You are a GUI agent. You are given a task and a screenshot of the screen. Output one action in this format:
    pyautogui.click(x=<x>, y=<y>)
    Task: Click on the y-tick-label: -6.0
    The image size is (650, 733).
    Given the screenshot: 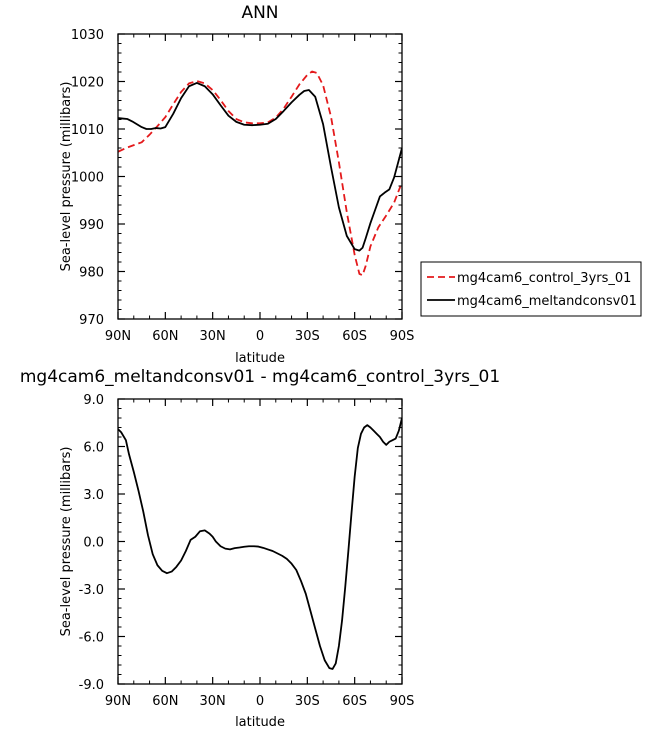 What is the action you would take?
    pyautogui.click(x=91, y=638)
    